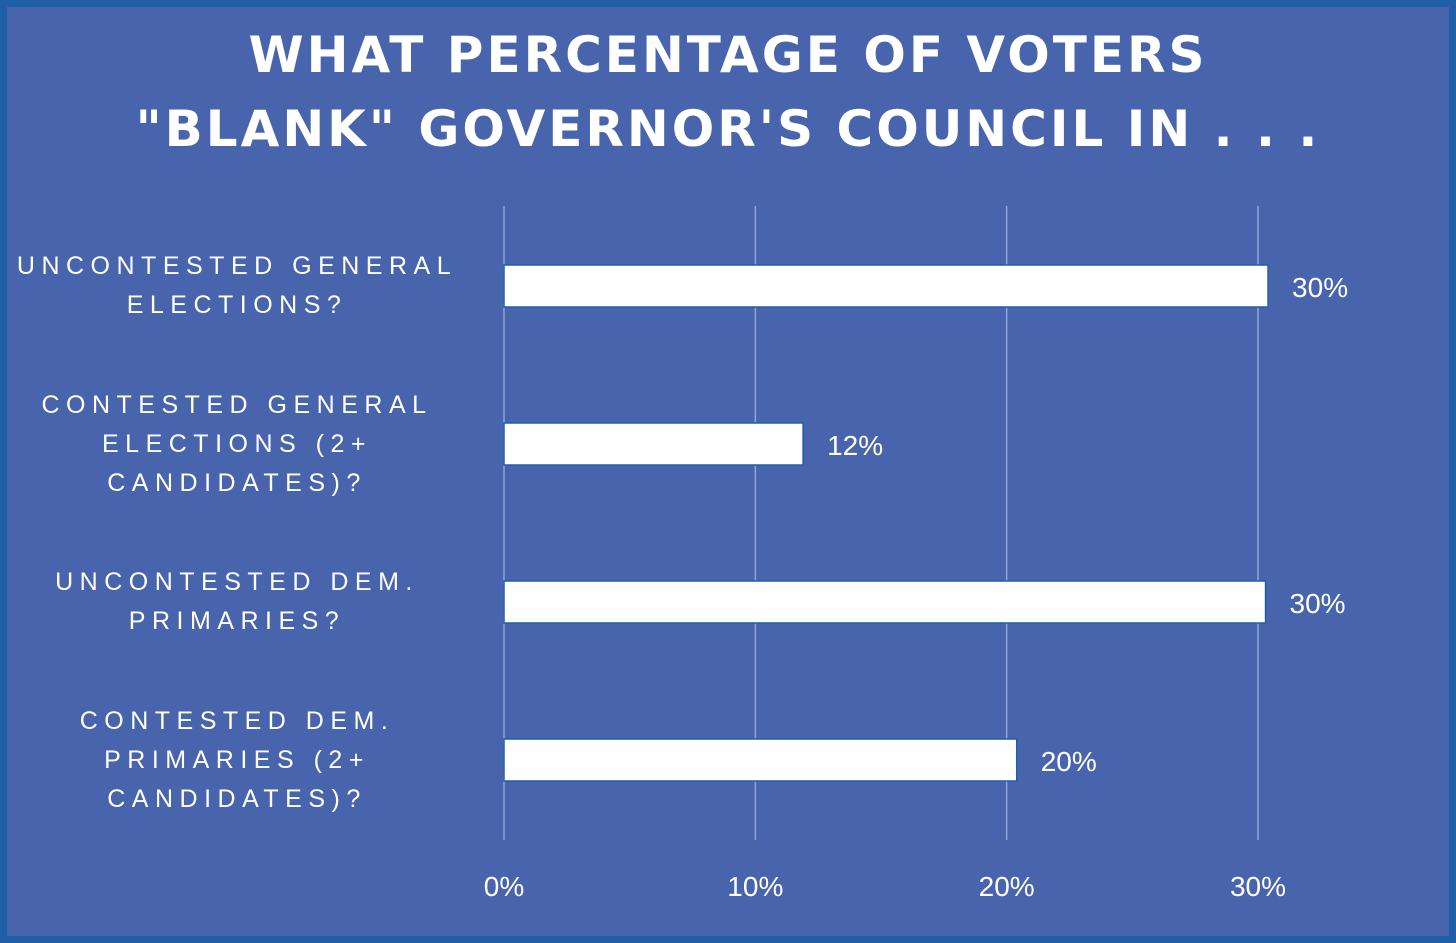  Describe the element at coordinates (885, 886) in the screenshot. I see `x-axis-tick-labels: 0% 10% 20% 30%` at that location.